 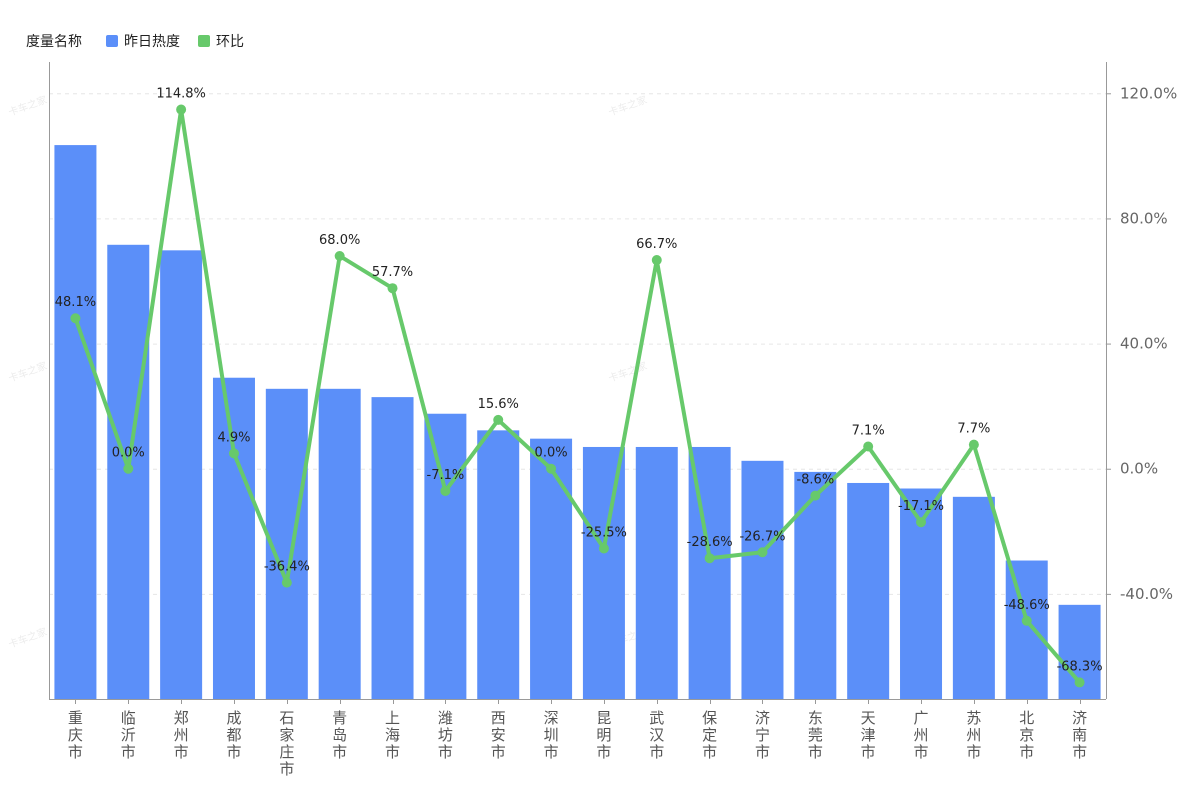 What do you see at coordinates (656, 735) in the screenshot?
I see `x-tick-label: 武汉市` at bounding box center [656, 735].